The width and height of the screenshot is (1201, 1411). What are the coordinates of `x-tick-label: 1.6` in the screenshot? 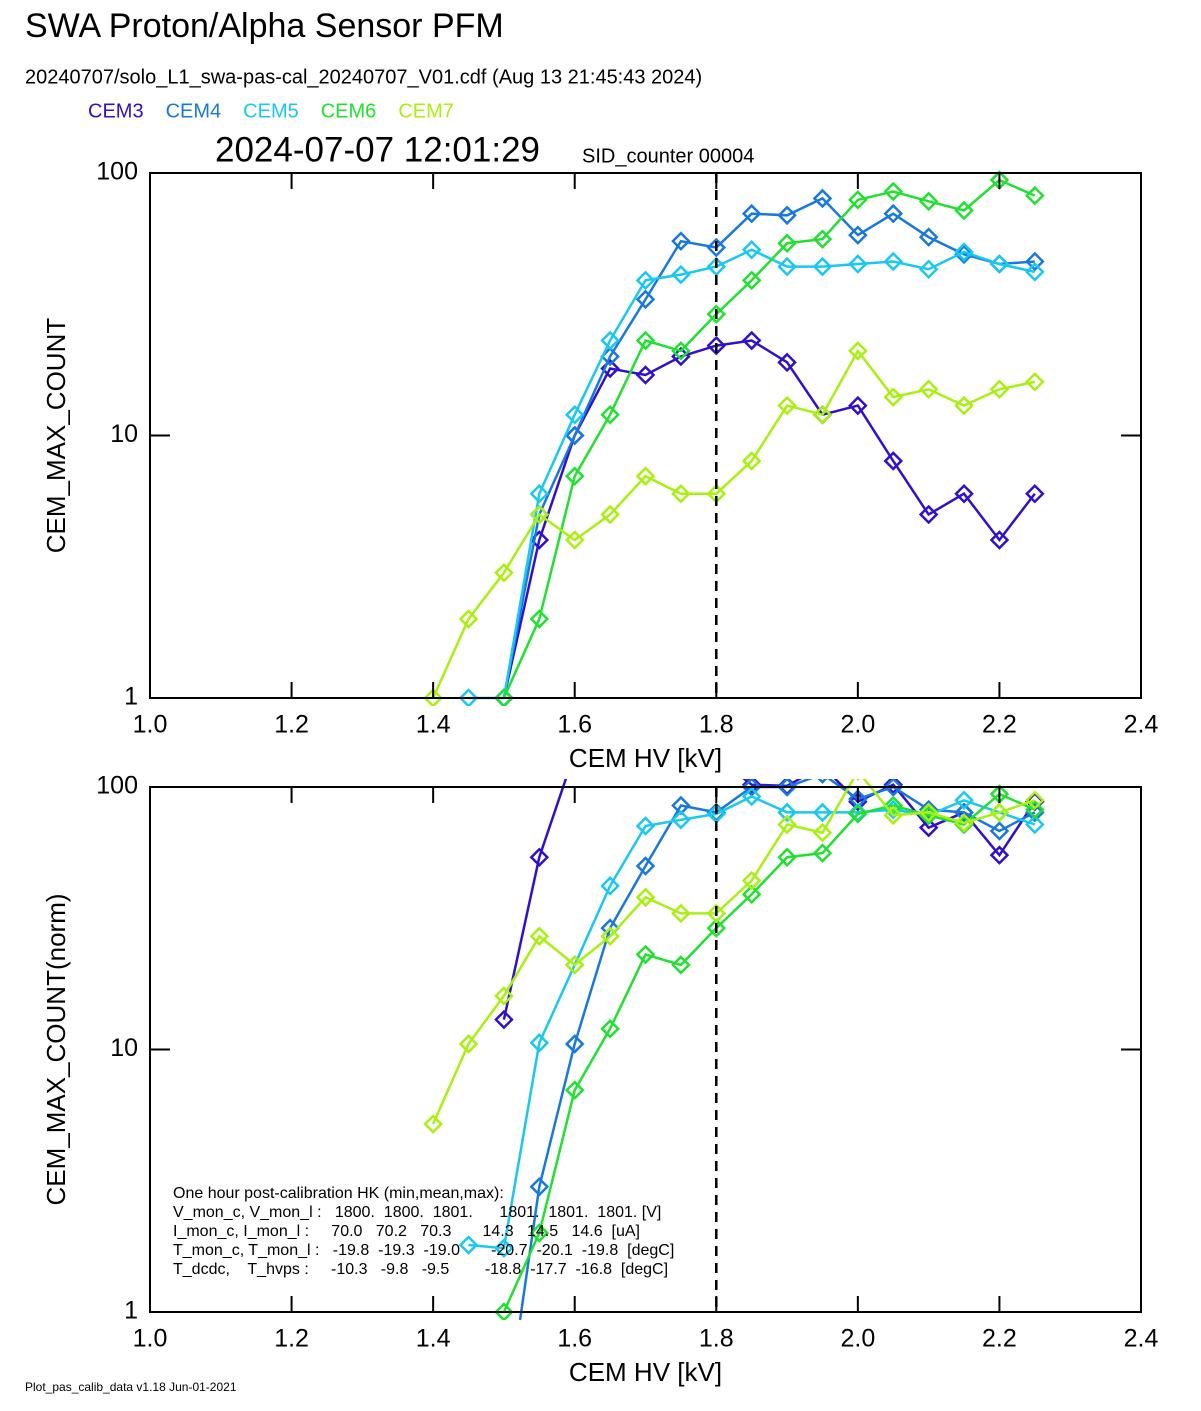 It's located at (574, 725).